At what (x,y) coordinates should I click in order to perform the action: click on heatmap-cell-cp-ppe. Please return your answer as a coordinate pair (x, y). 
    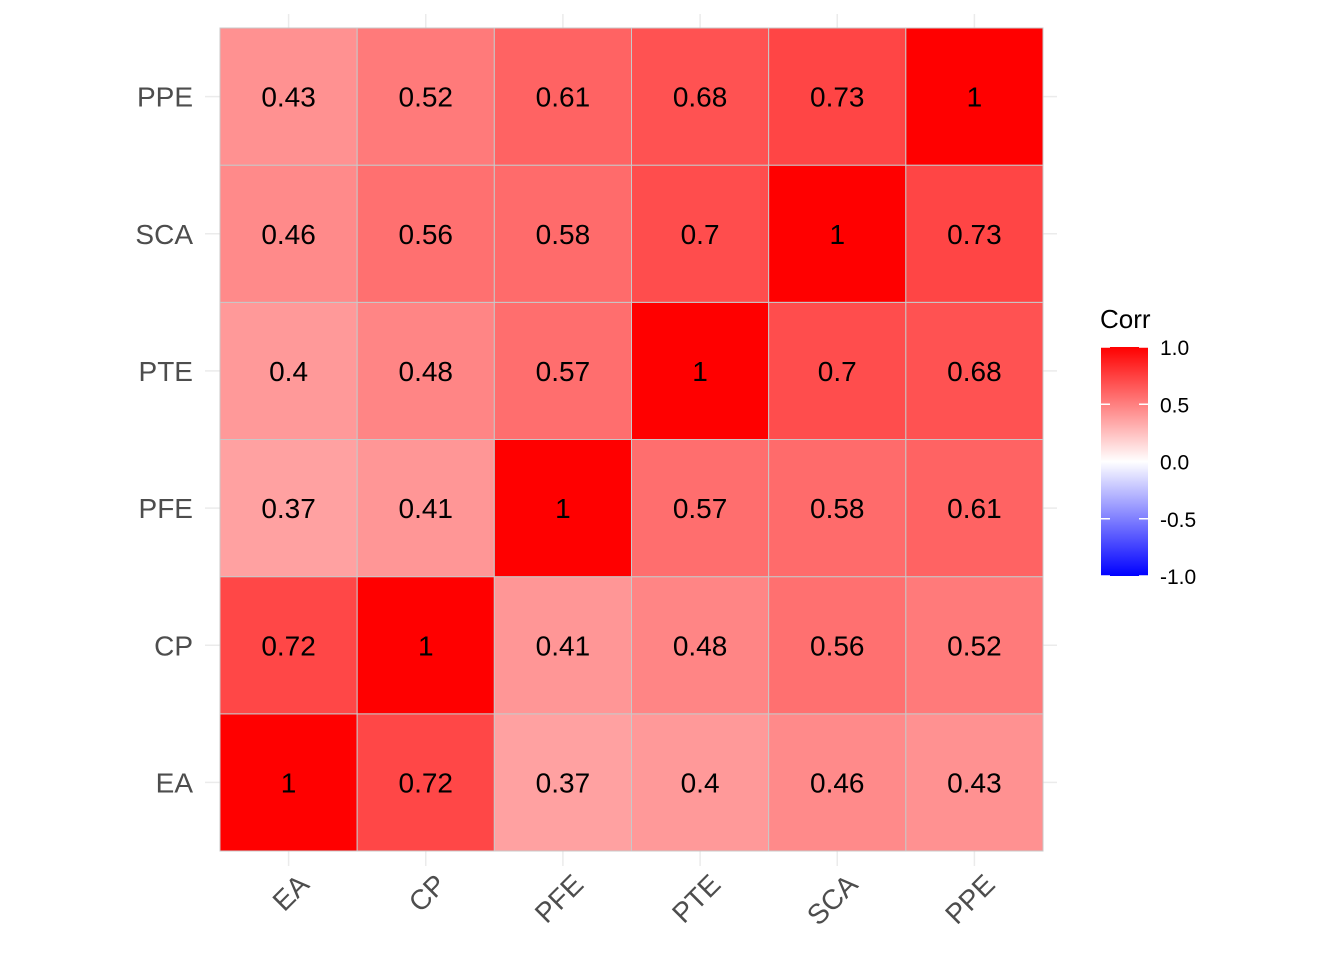
    Looking at the image, I should click on (425, 96).